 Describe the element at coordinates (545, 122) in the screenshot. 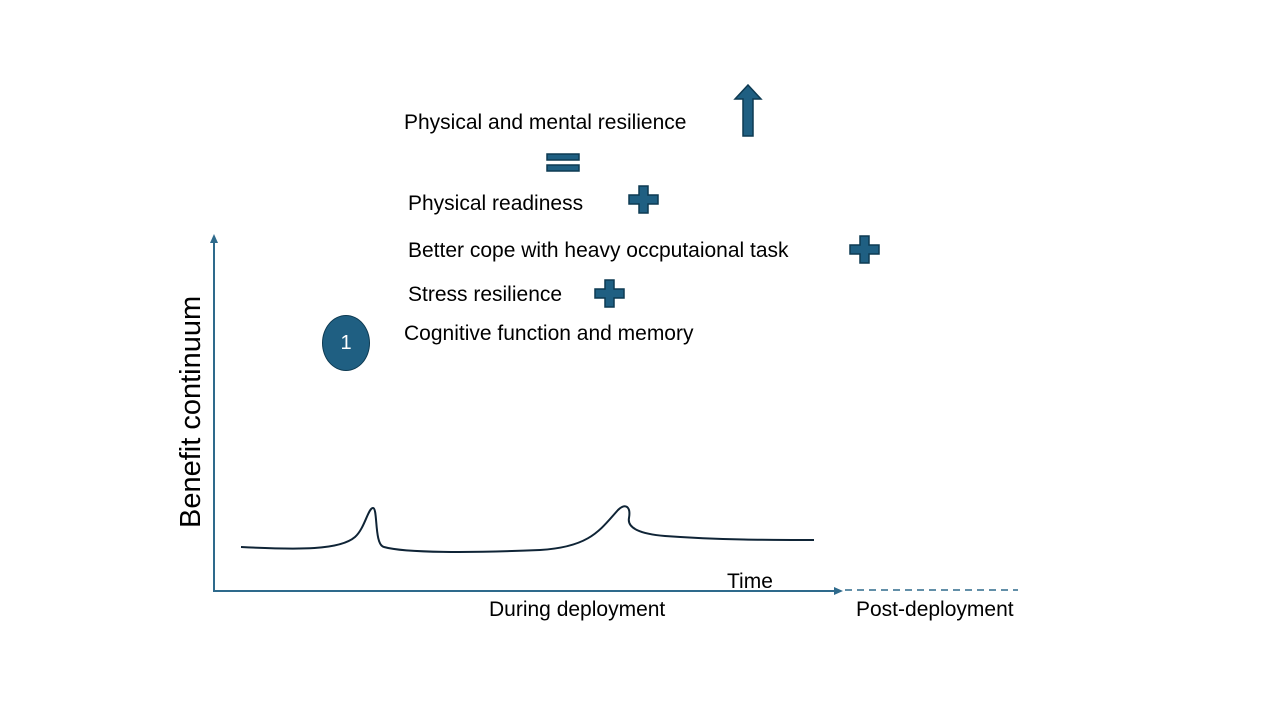

I see `benefit-resilience: Physical and mental resilience` at that location.